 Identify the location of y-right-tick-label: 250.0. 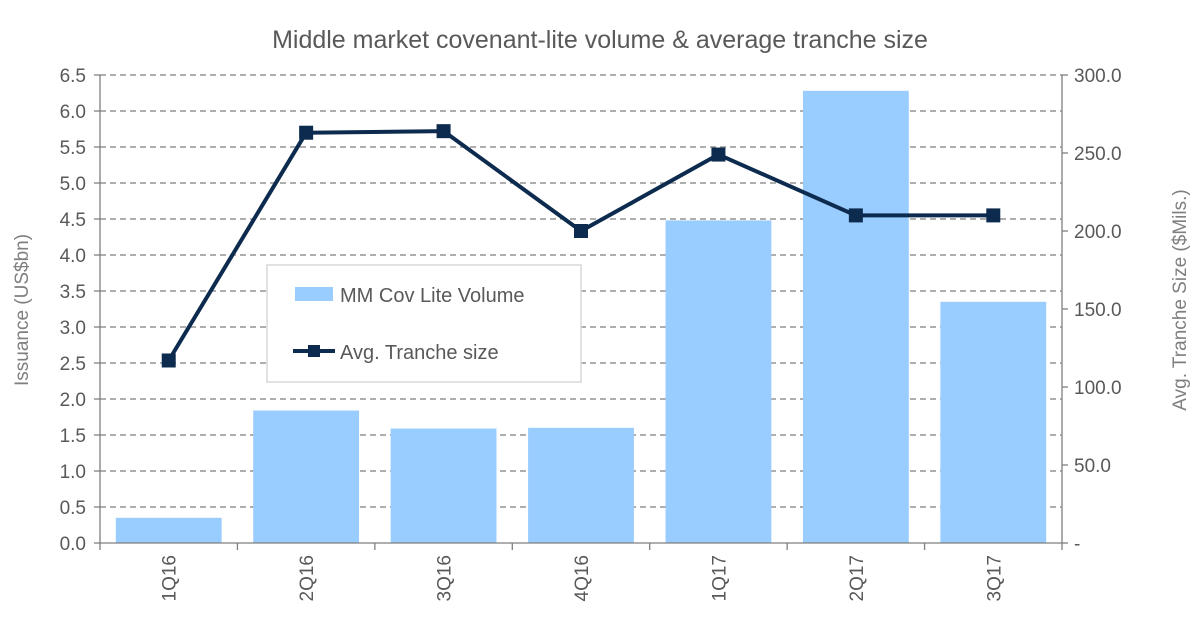
(1098, 154).